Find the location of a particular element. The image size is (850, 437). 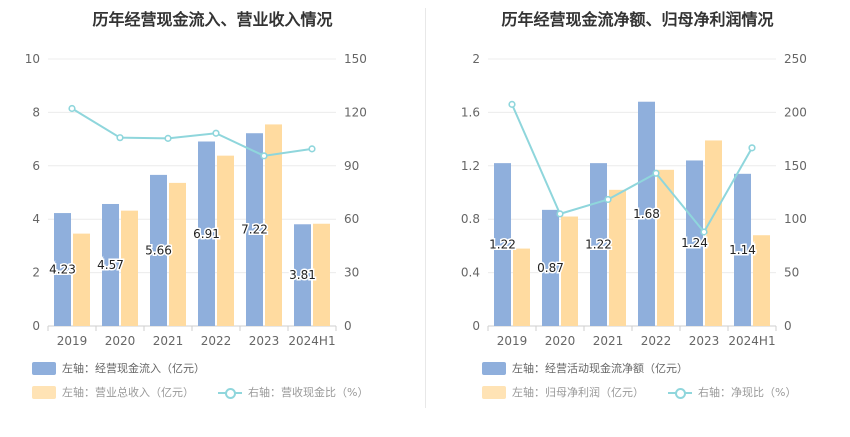

bar-data-label: 1.24 is located at coordinates (694, 243).